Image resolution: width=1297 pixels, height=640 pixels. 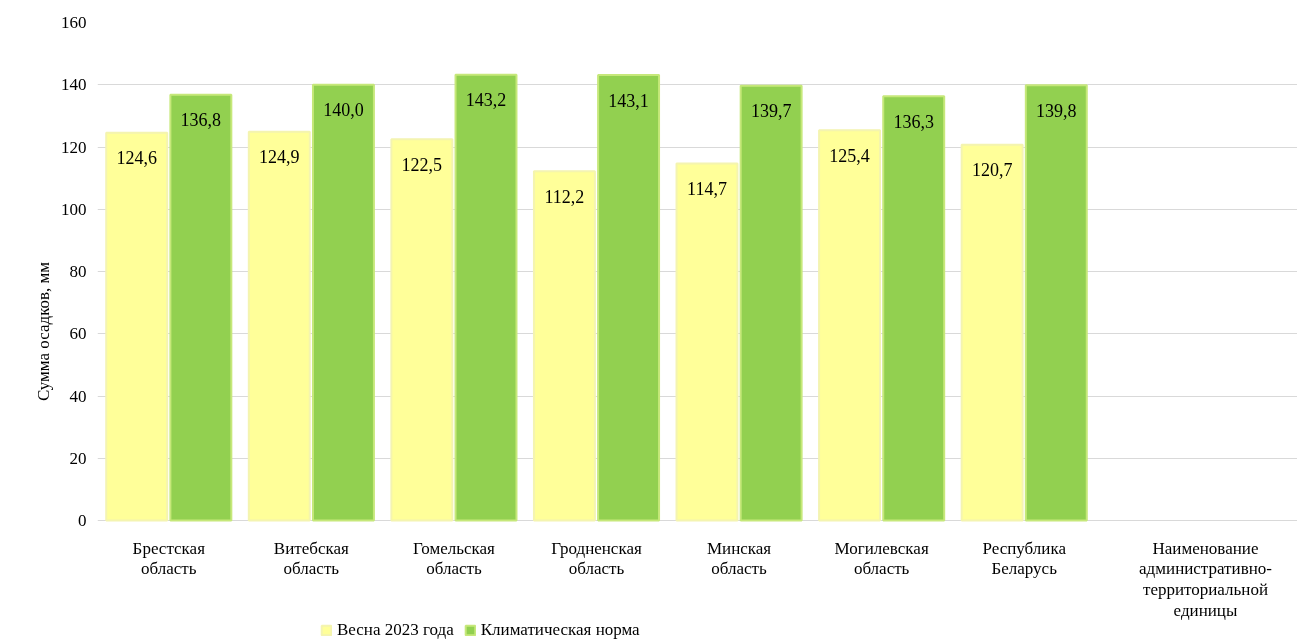 What do you see at coordinates (78, 458) in the screenshot?
I see `y-tick-label: 20` at bounding box center [78, 458].